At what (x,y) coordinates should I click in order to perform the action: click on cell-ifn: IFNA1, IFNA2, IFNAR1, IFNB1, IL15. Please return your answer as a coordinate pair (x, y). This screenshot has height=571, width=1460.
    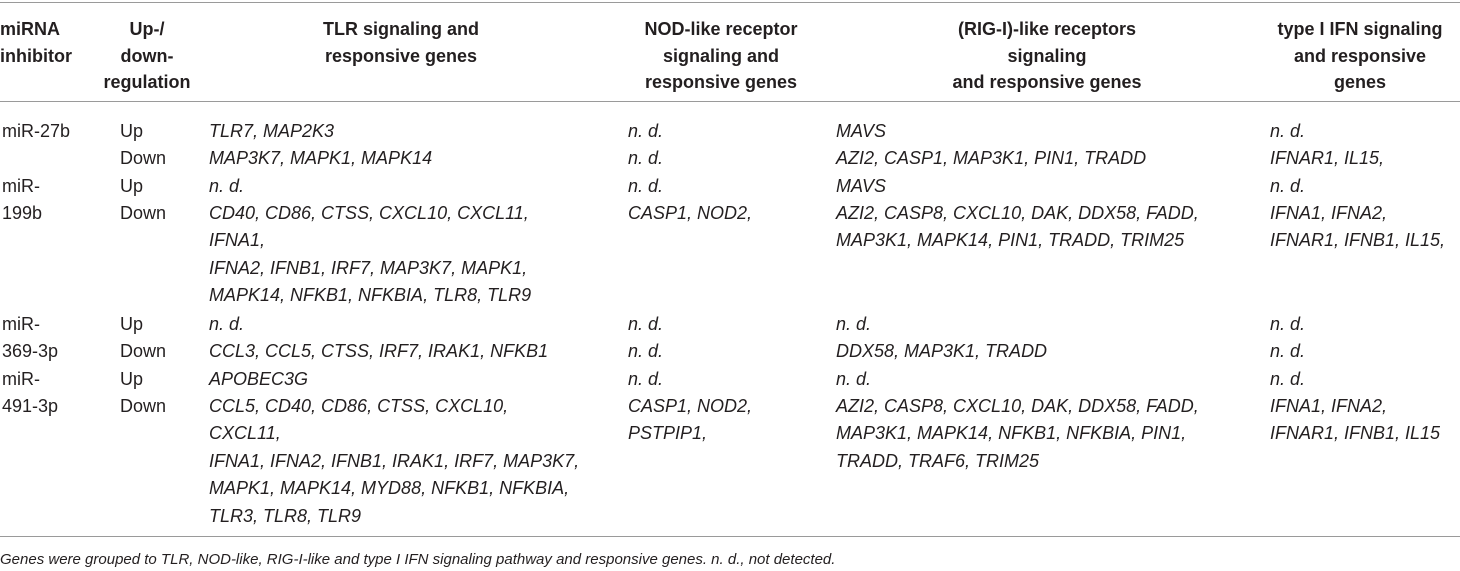
    Looking at the image, I should click on (1355, 420).